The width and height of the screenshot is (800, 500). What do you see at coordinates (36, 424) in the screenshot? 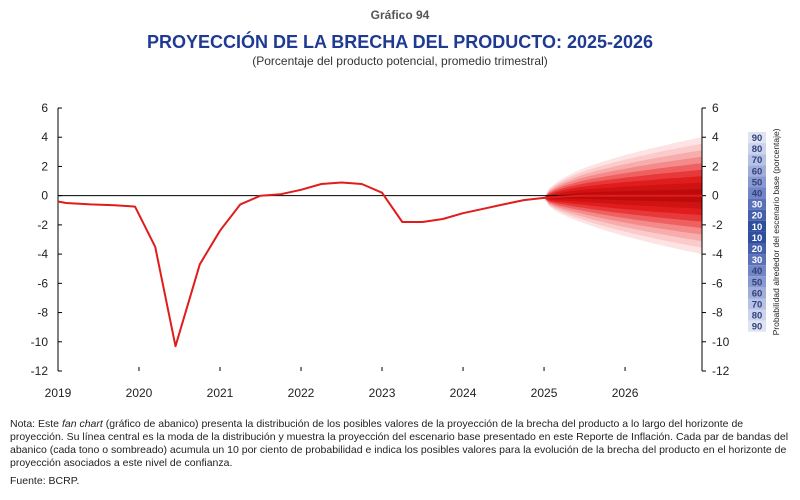
I see `note-prefix: Nota: Este` at bounding box center [36, 424].